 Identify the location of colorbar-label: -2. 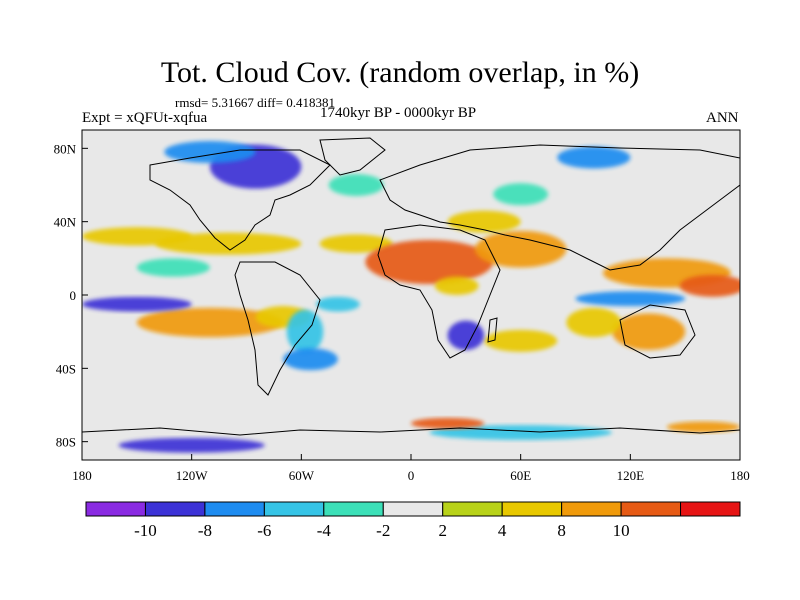
(383, 530).